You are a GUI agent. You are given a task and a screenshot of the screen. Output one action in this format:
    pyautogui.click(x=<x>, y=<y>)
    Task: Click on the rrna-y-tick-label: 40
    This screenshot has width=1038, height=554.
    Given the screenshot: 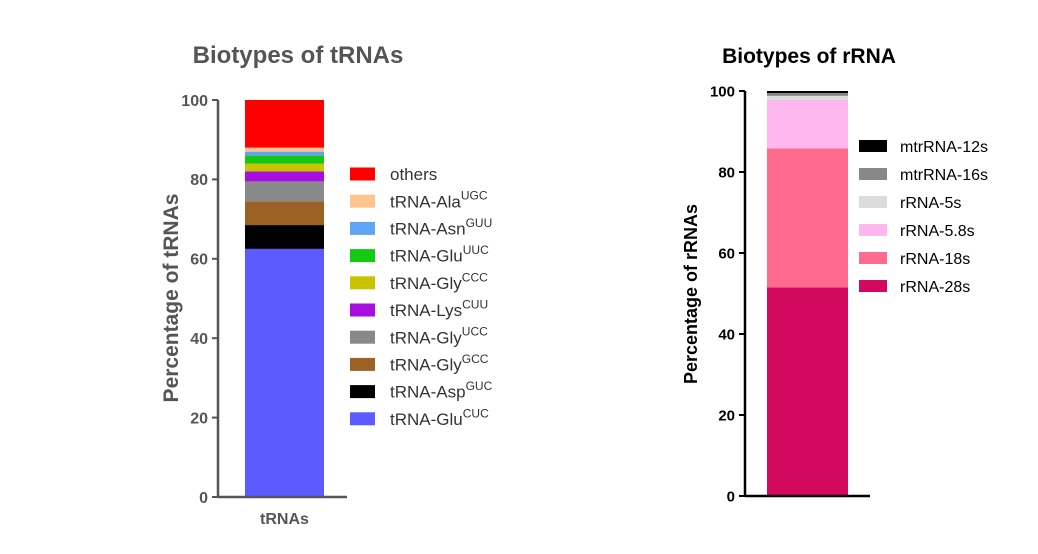 What is the action you would take?
    pyautogui.click(x=726, y=334)
    